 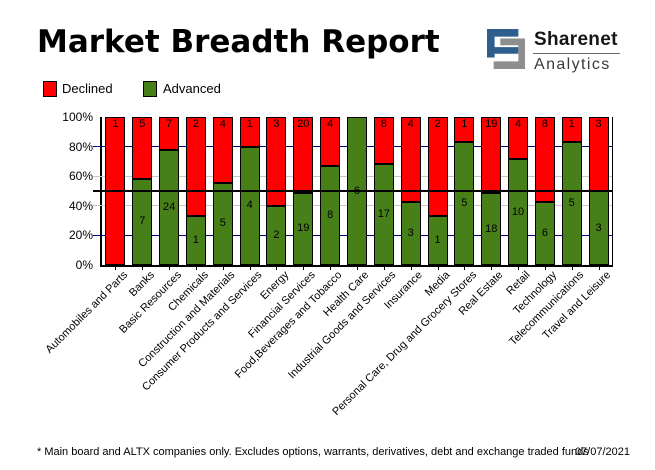 I want to click on sharenet-logo: Sharenet Analytics, so click(x=553, y=51).